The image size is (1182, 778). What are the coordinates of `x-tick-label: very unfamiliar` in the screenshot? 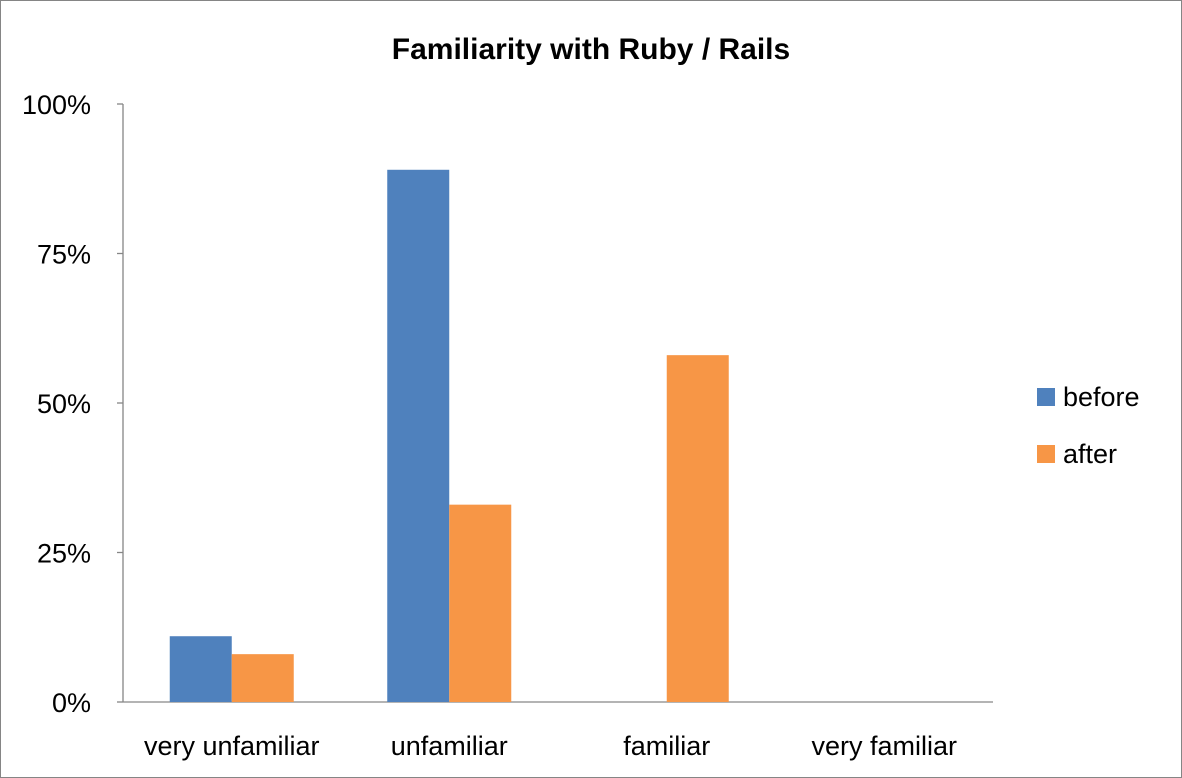 It's located at (232, 746).